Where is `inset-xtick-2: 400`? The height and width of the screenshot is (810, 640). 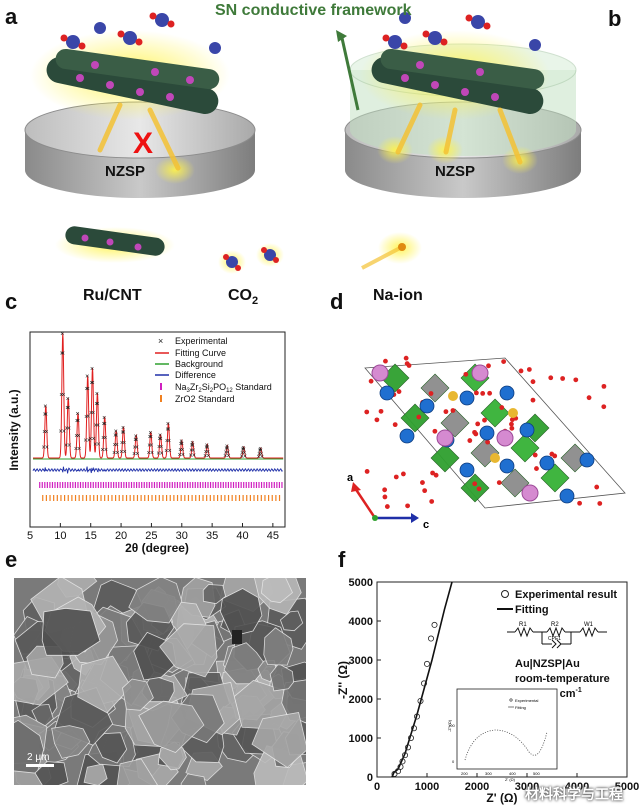 inset-xtick-2: 400 is located at coordinates (512, 773).